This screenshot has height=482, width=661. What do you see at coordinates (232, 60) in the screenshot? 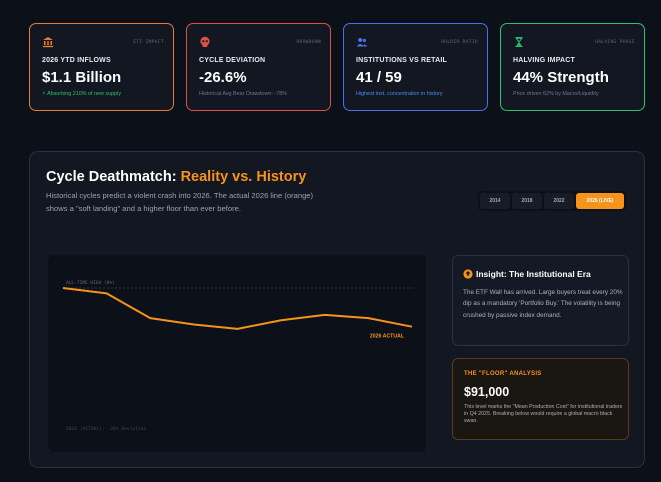
I see `card-label: CYCLE DEVIATION` at bounding box center [232, 60].